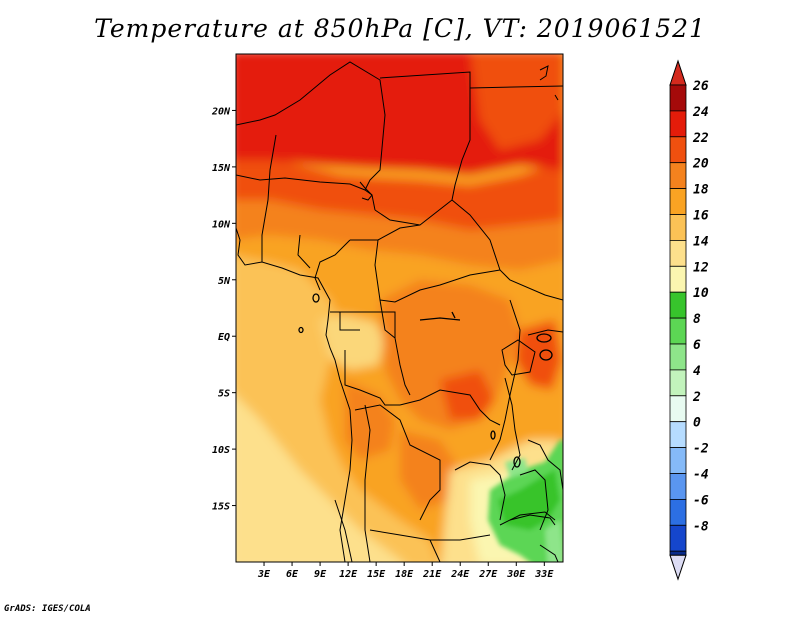 The image size is (800, 618). What do you see at coordinates (404, 574) in the screenshot?
I see `lon-tick-label: 18E` at bounding box center [404, 574].